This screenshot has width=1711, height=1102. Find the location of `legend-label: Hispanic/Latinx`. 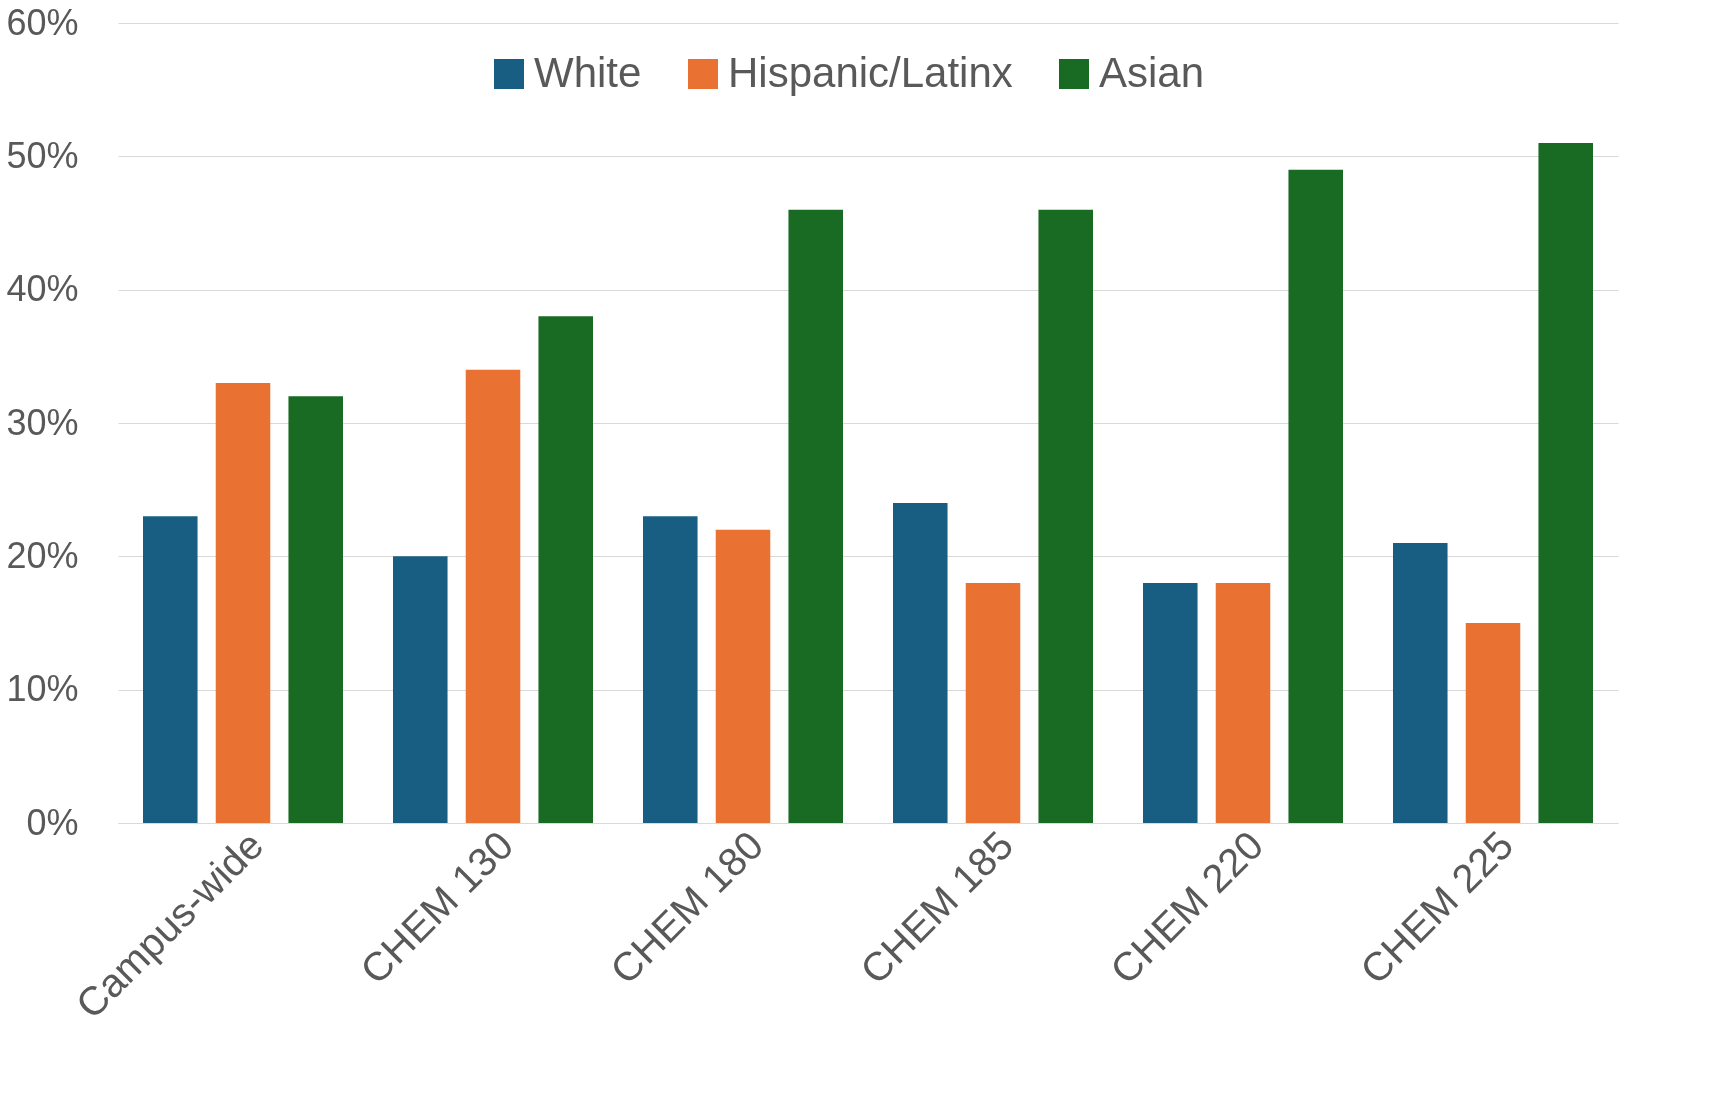

legend-label: Hispanic/Latinx is located at coordinates (870, 72).